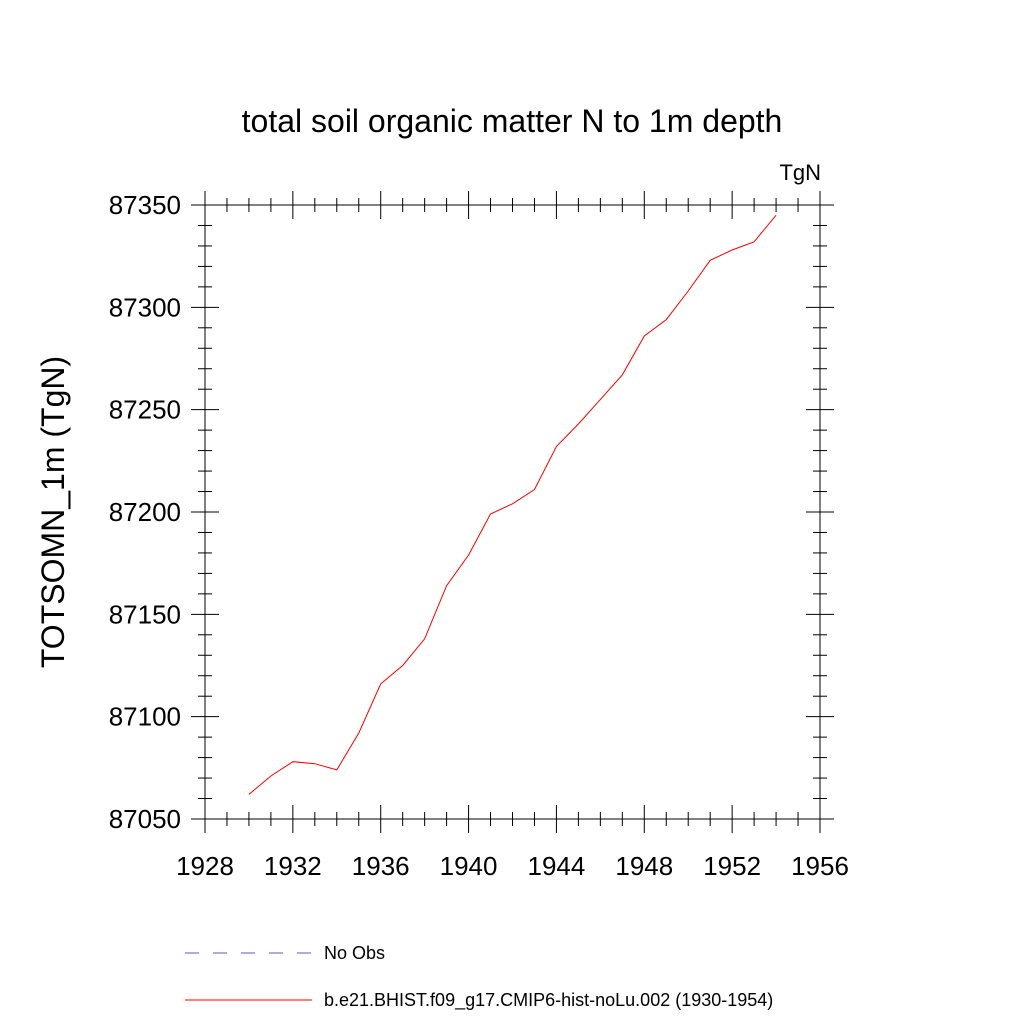 The height and width of the screenshot is (1024, 1024). I want to click on y-tick-label: 87100, so click(145, 717).